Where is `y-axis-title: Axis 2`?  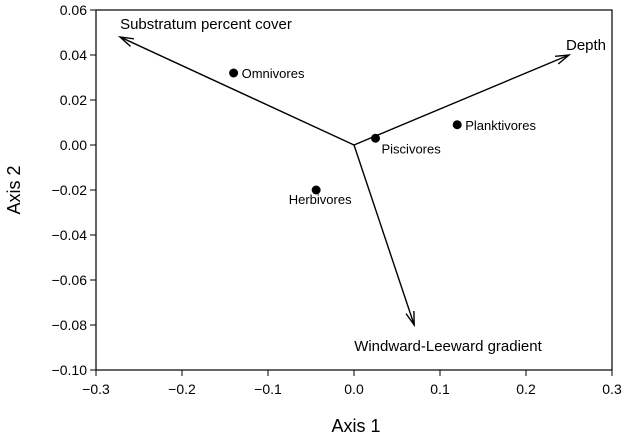 y-axis-title: Axis 2 is located at coordinates (14, 189).